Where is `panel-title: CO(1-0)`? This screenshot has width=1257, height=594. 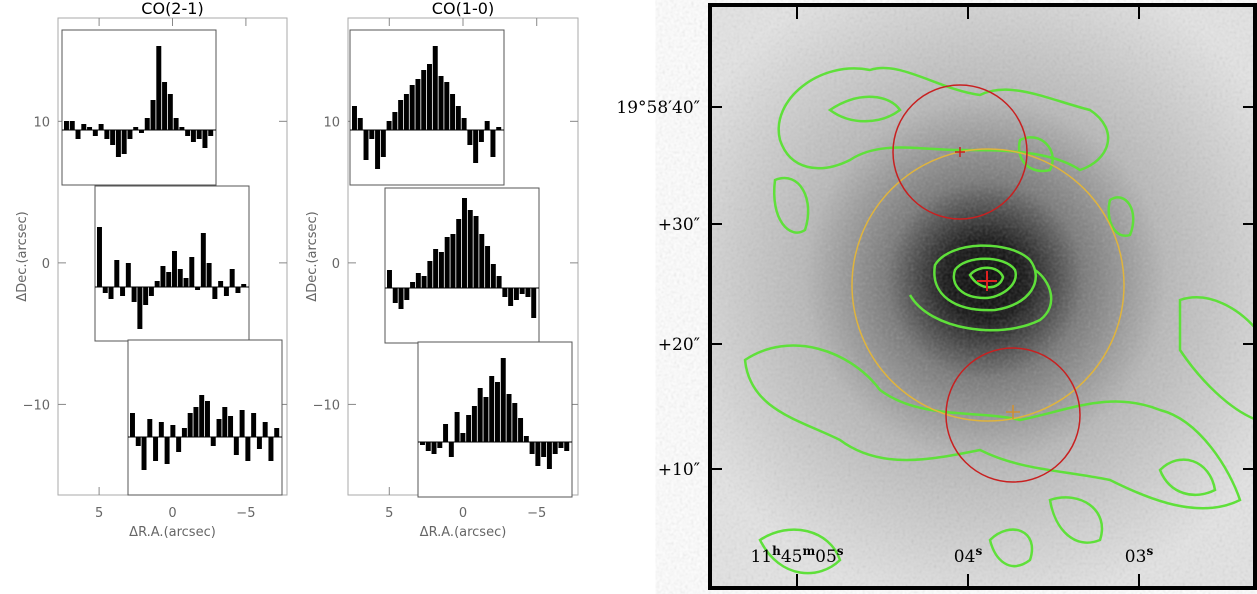
panel-title: CO(1-0) is located at coordinates (463, 9).